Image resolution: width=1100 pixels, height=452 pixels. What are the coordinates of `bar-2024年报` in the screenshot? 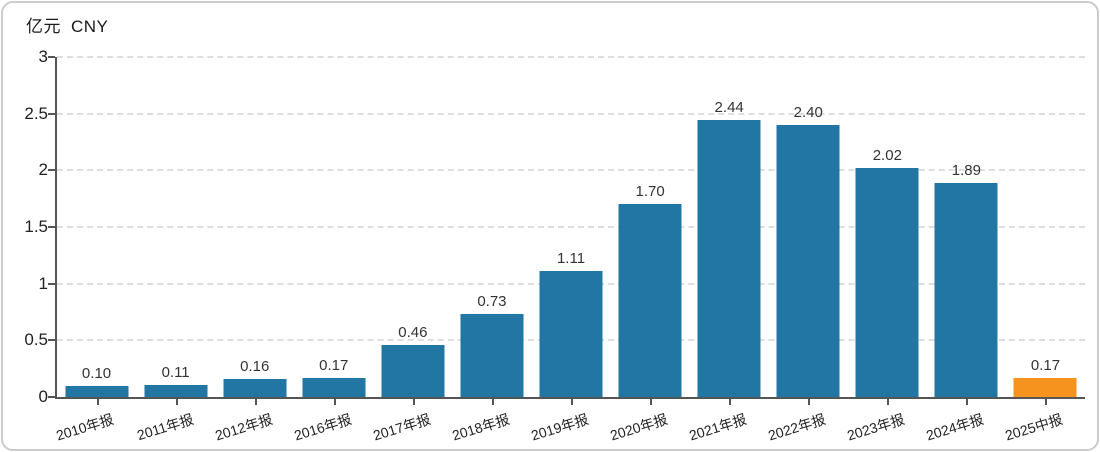 It's located at (966, 289).